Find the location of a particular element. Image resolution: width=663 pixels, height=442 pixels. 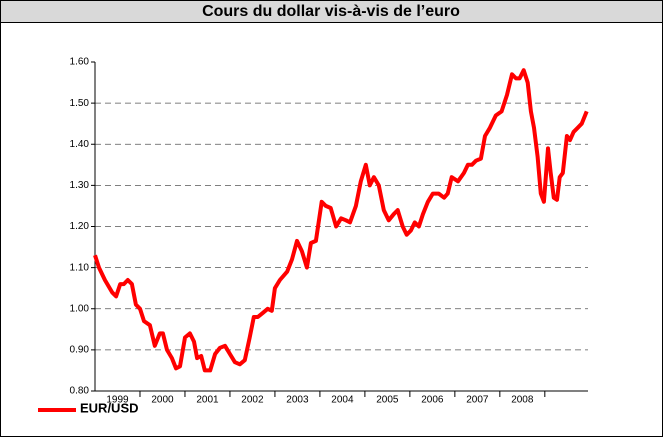

y-tick-label: 0.80 is located at coordinates (80, 391).